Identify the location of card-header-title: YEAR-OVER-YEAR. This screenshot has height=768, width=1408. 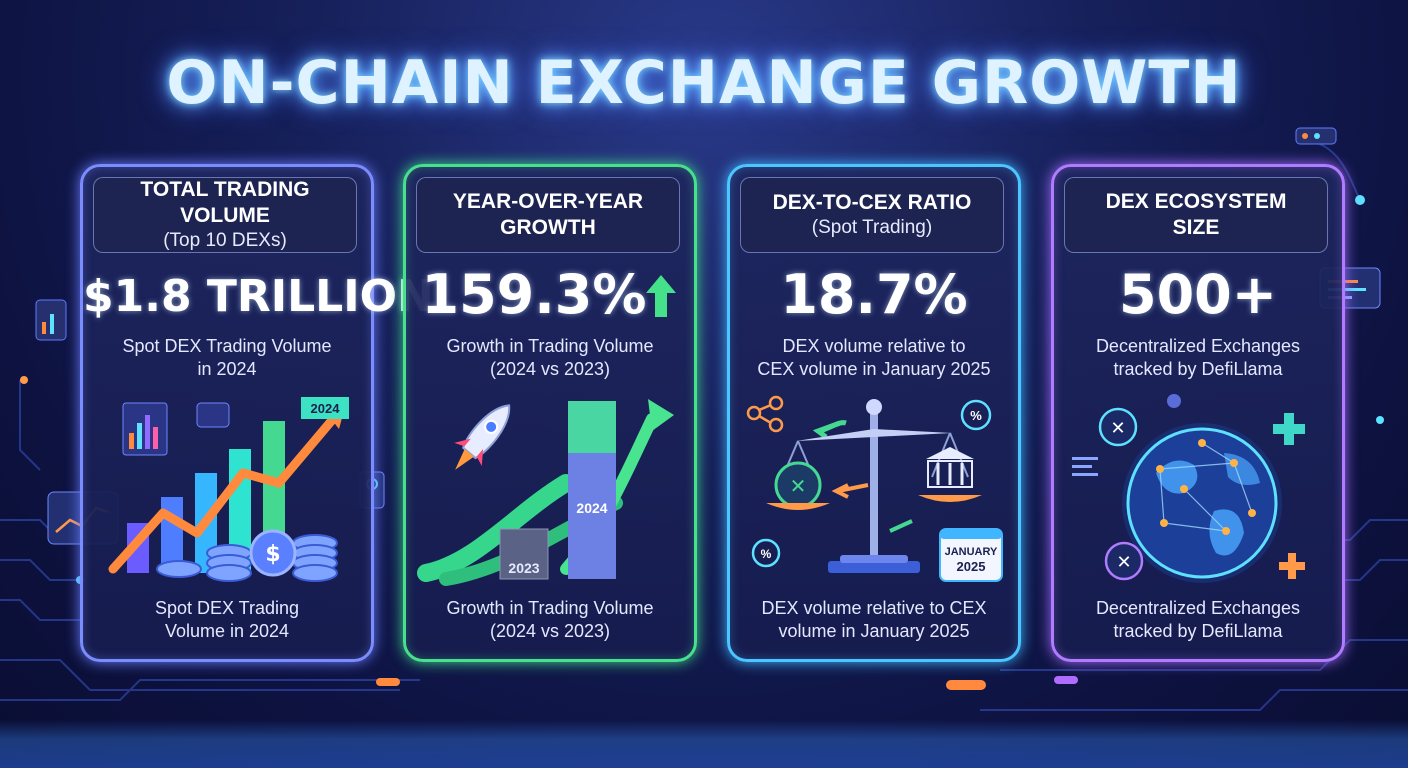
(548, 201).